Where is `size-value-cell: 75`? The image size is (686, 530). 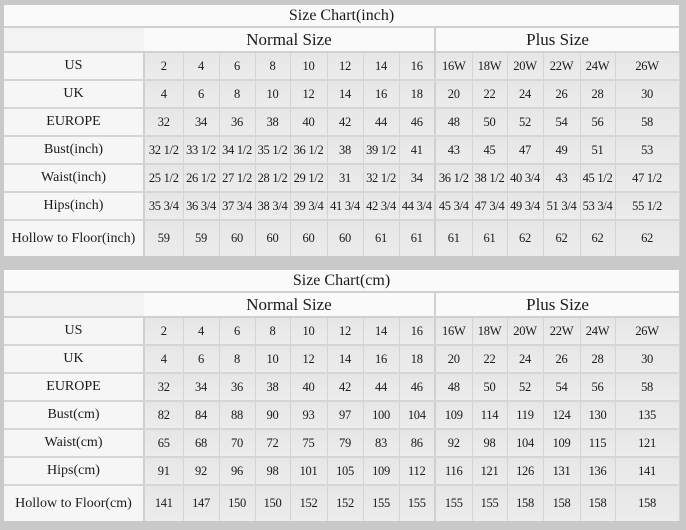
size-value-cell: 75 is located at coordinates (309, 443).